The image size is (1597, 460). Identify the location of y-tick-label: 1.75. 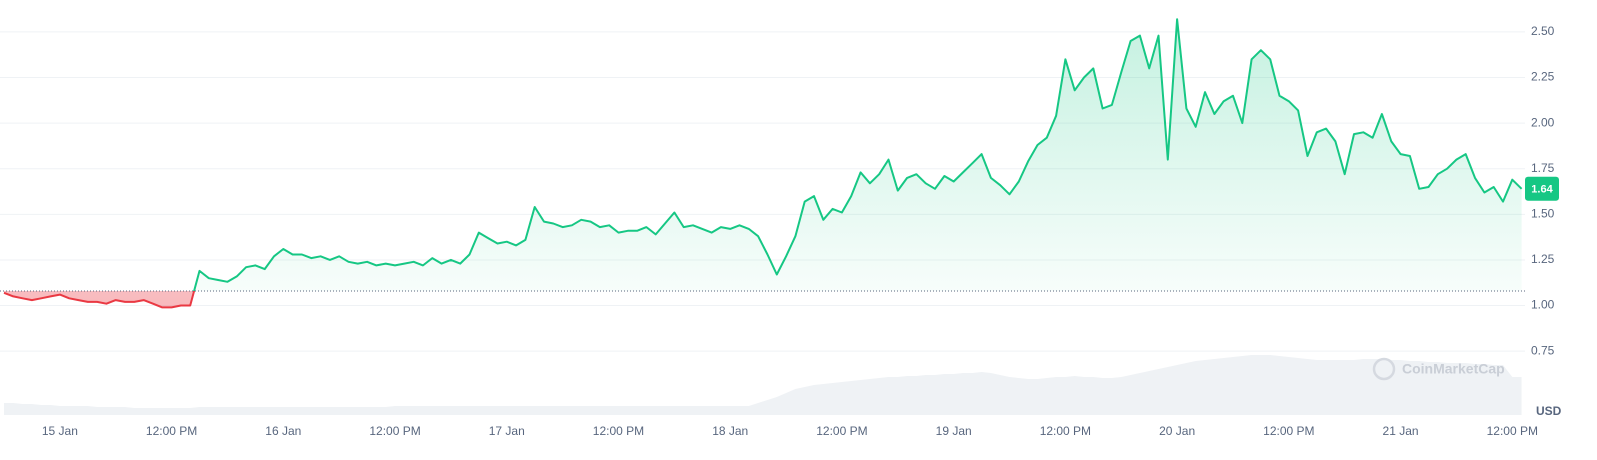
(1543, 168).